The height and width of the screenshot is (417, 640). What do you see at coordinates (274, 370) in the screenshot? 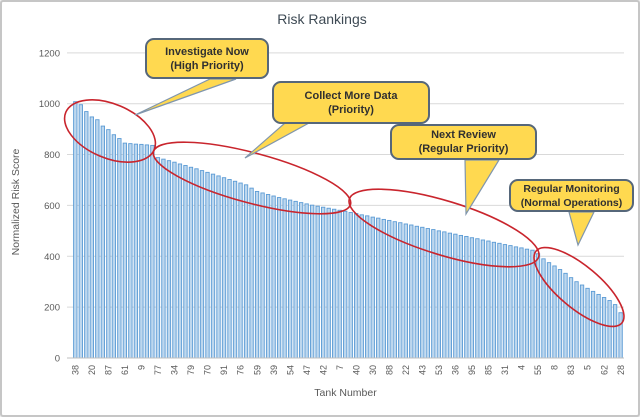
I see `x-tick-label: 39` at bounding box center [274, 370].